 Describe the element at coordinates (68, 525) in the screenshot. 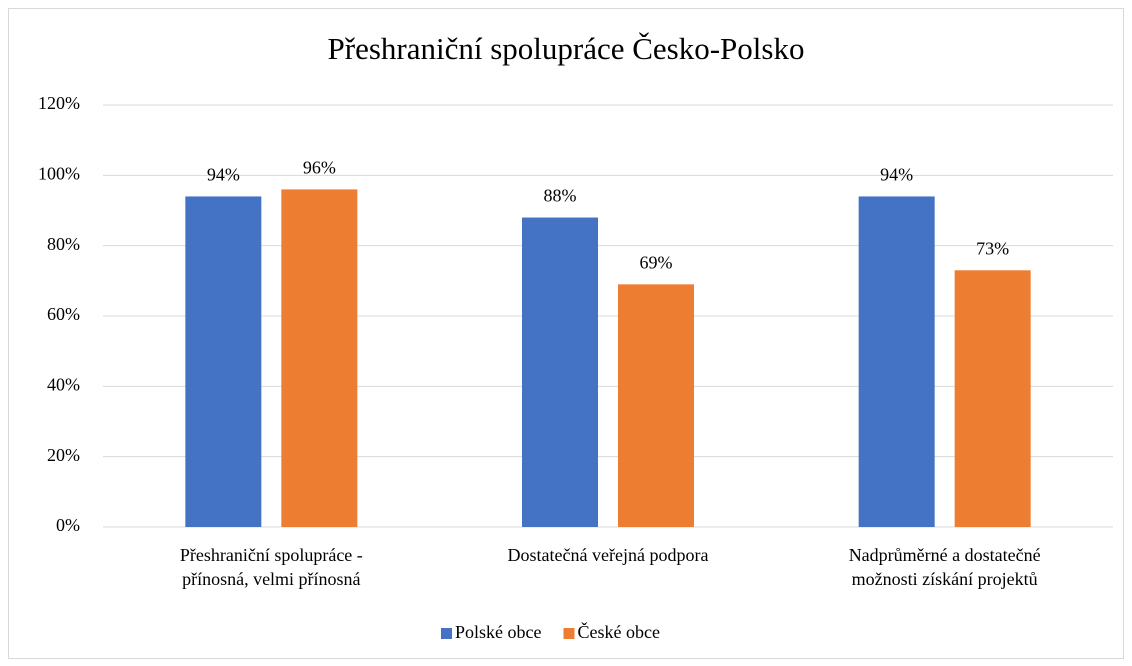

I see `y-tick-label: 0%` at that location.